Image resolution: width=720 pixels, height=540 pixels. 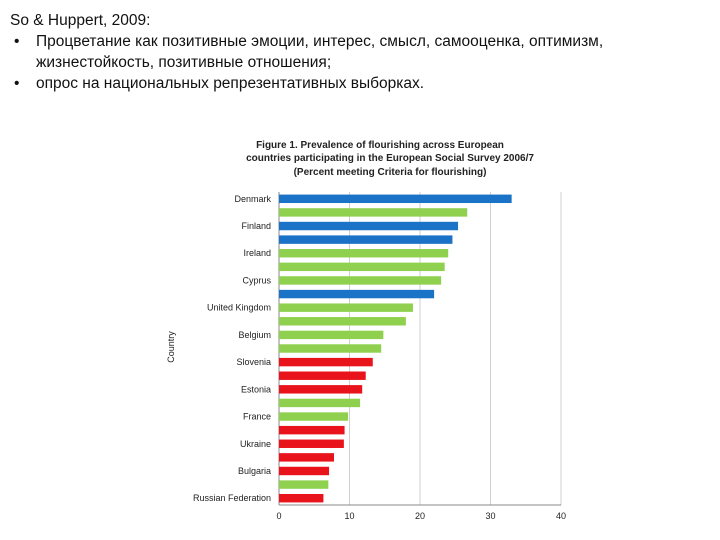 I want to click on bullet-text-1-continued: жизнестойкость, позитивные отношения;, so click(x=184, y=62).